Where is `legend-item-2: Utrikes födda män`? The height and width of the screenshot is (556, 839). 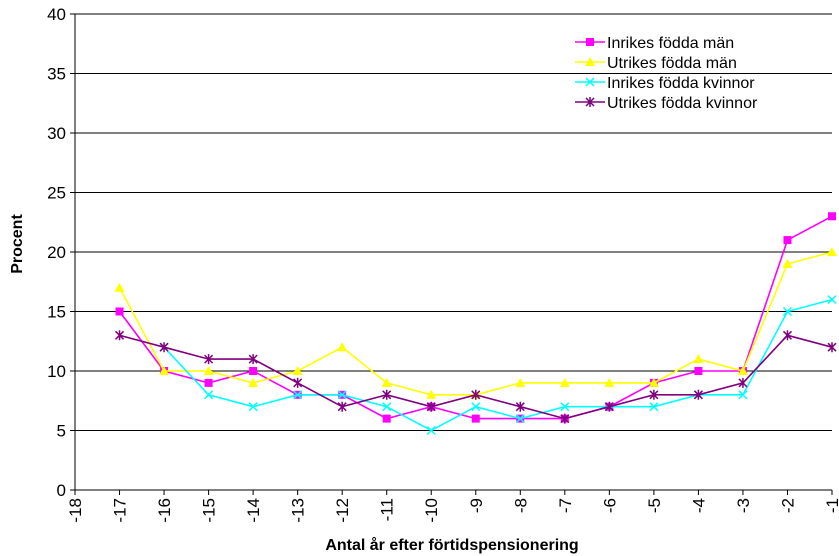 legend-item-2: Utrikes födda män is located at coordinates (656, 63).